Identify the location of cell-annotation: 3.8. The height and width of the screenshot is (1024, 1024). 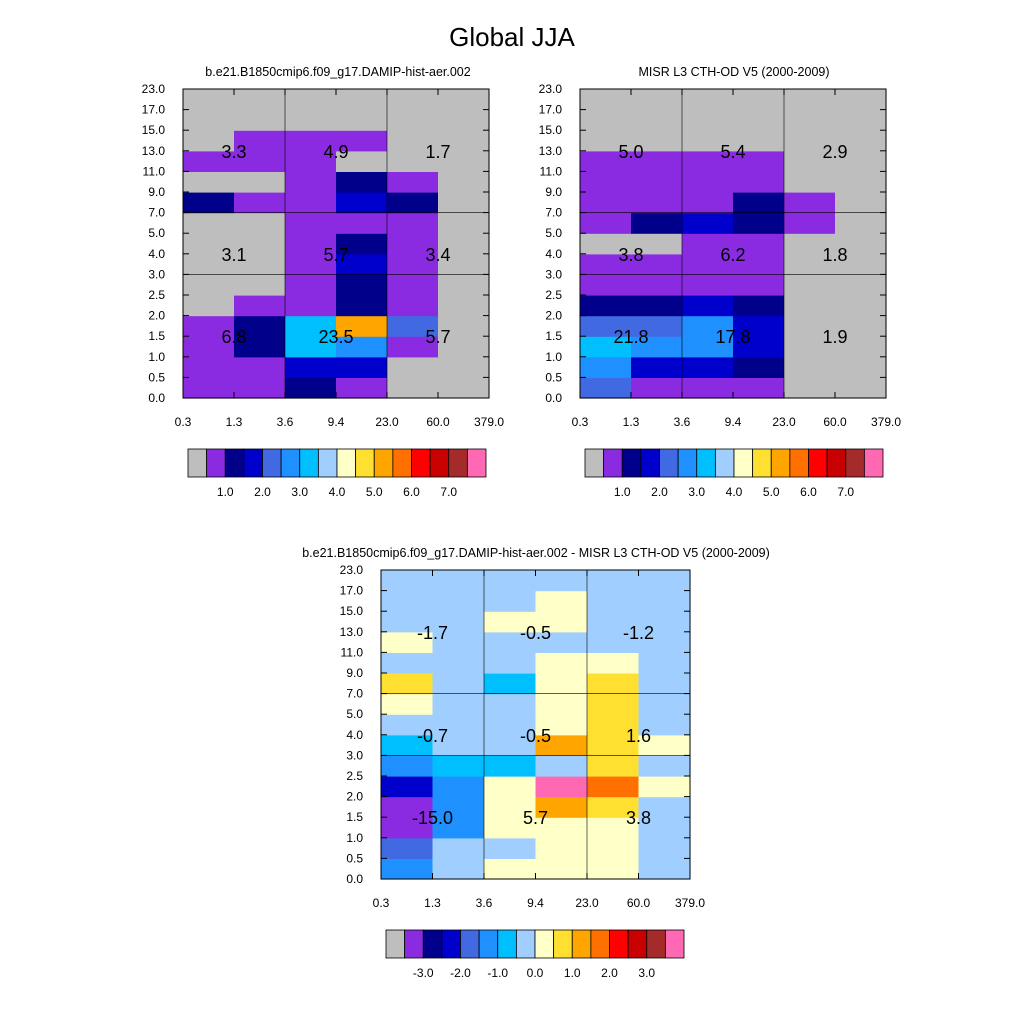
(638, 818).